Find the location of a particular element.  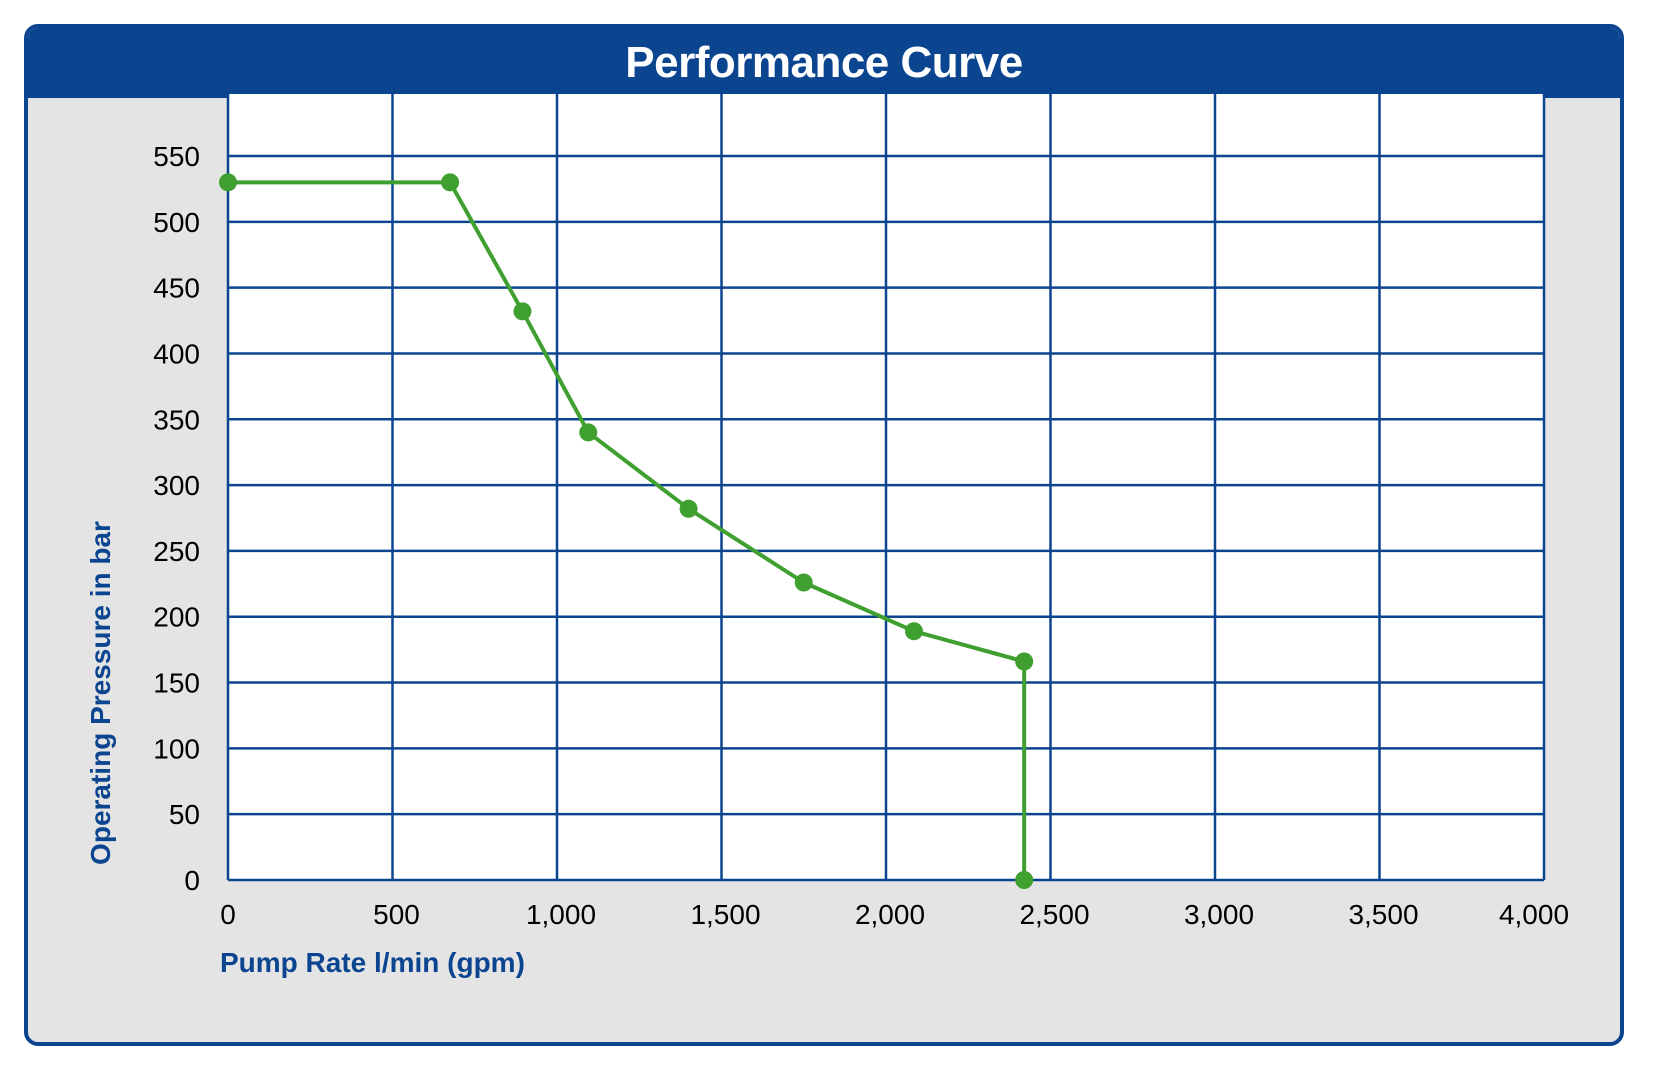

x-tick-label-6: 3,000 is located at coordinates (1219, 914).